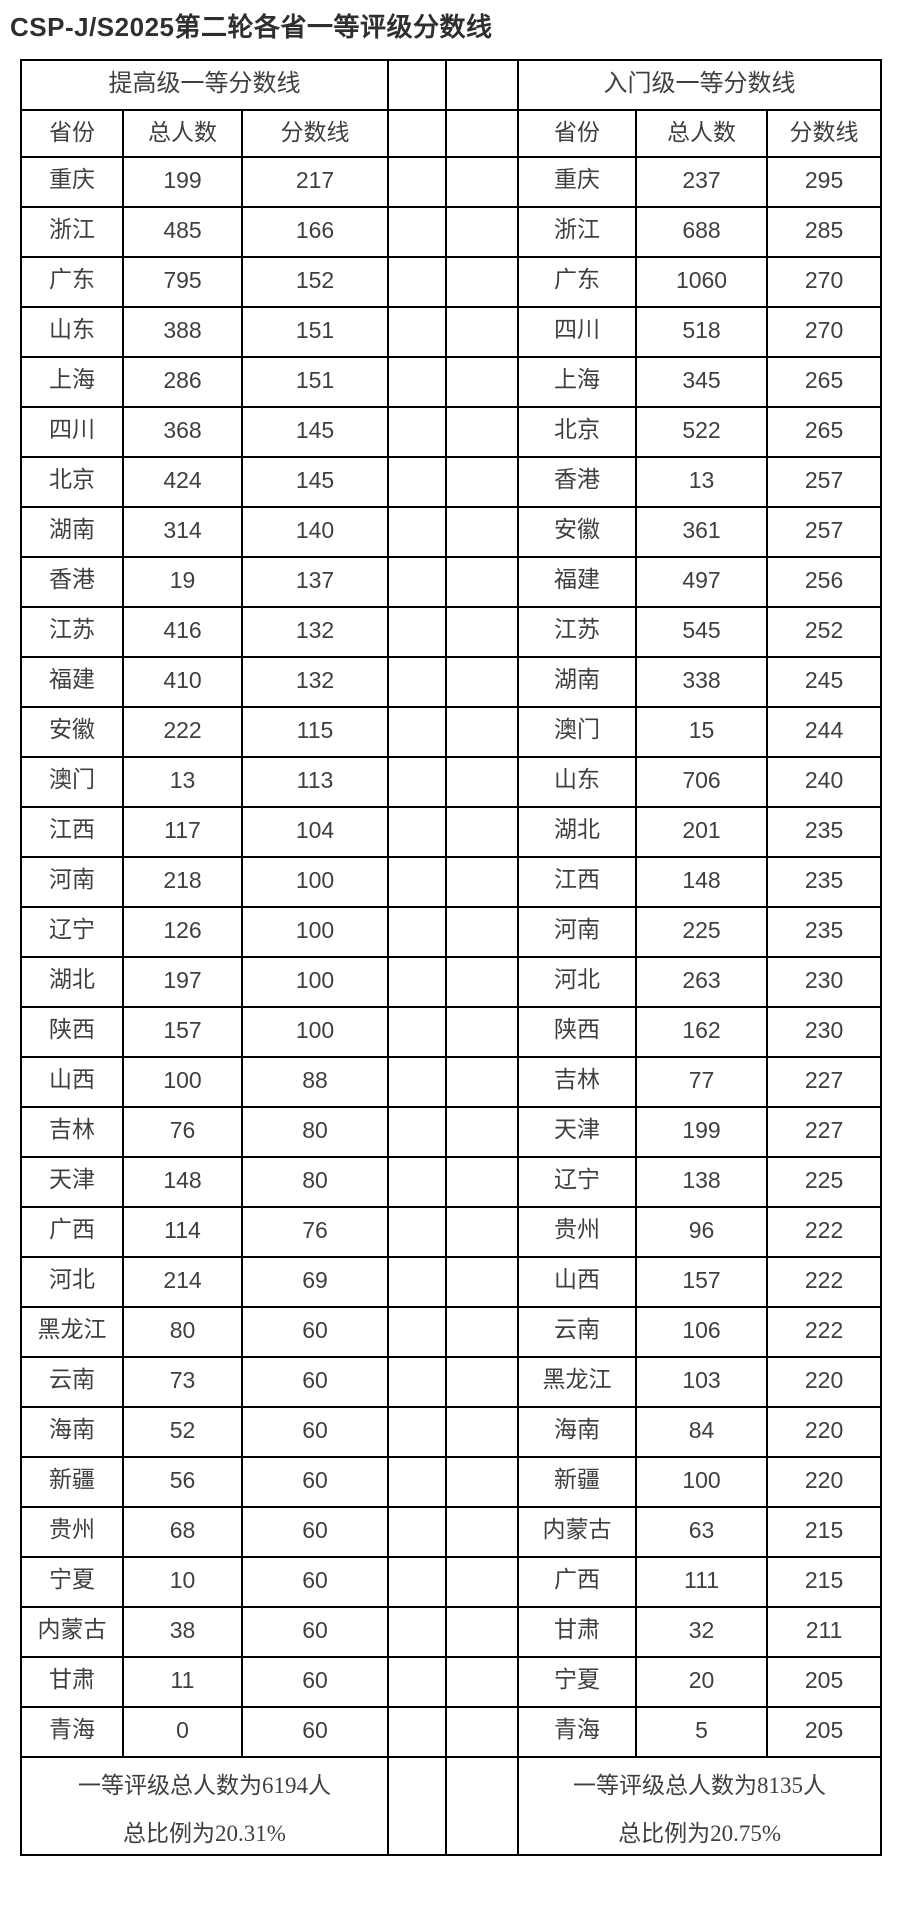  Describe the element at coordinates (451, 182) in the screenshot. I see `table-row: 重庆 199 217 重庆 237 295` at that location.